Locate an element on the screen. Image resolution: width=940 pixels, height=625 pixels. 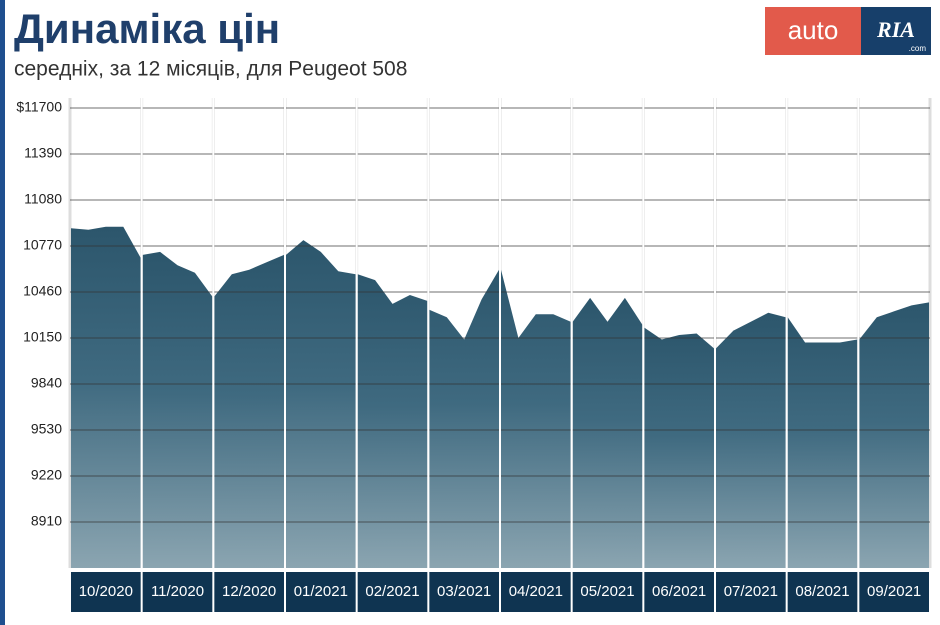
x-tick-label: 08/2021 is located at coordinates (822, 591).